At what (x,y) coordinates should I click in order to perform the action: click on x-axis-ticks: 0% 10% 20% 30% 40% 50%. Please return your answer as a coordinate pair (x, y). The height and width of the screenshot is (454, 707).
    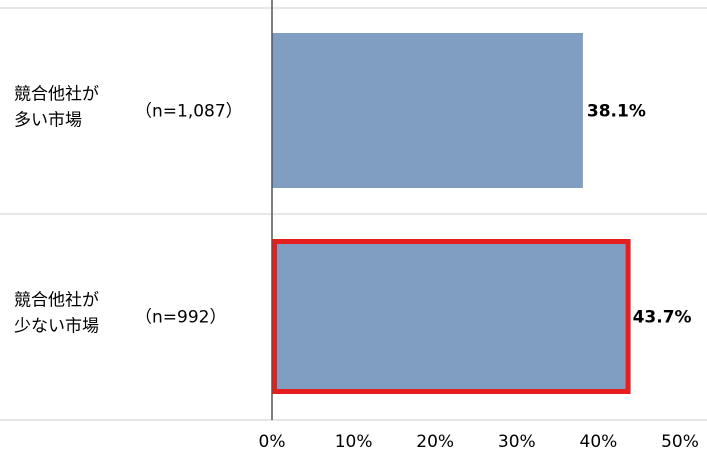
    Looking at the image, I should click on (479, 442).